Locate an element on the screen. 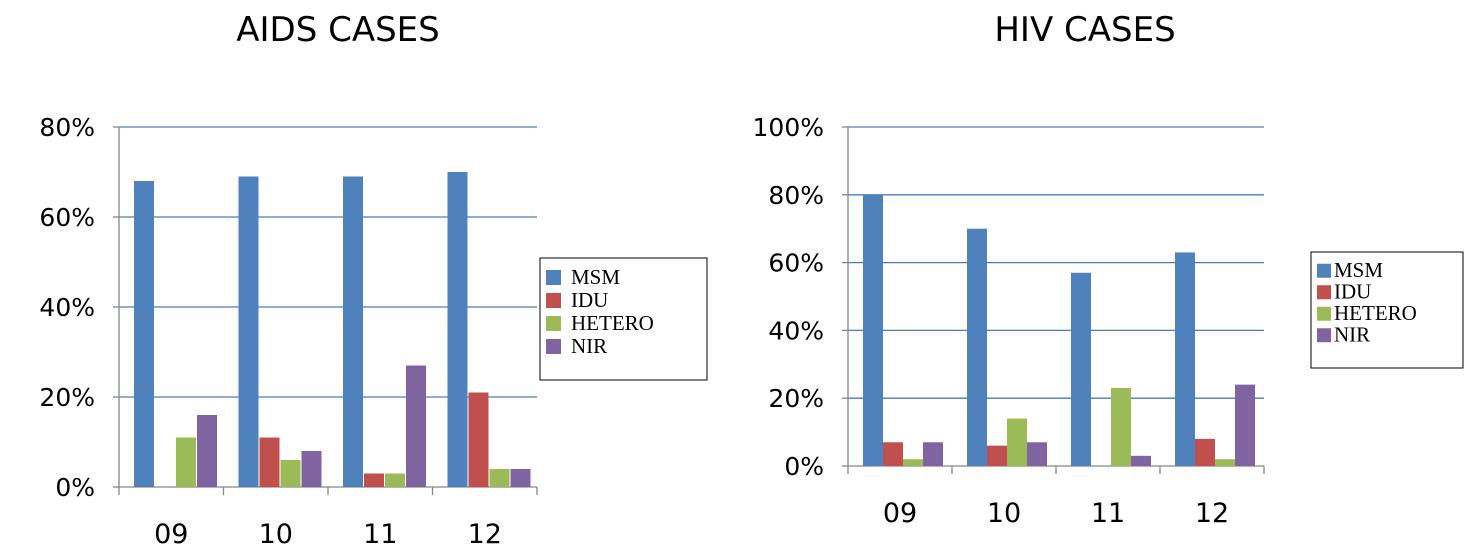 The height and width of the screenshot is (552, 1465). chart-title: HIV CASES is located at coordinates (1084, 30).